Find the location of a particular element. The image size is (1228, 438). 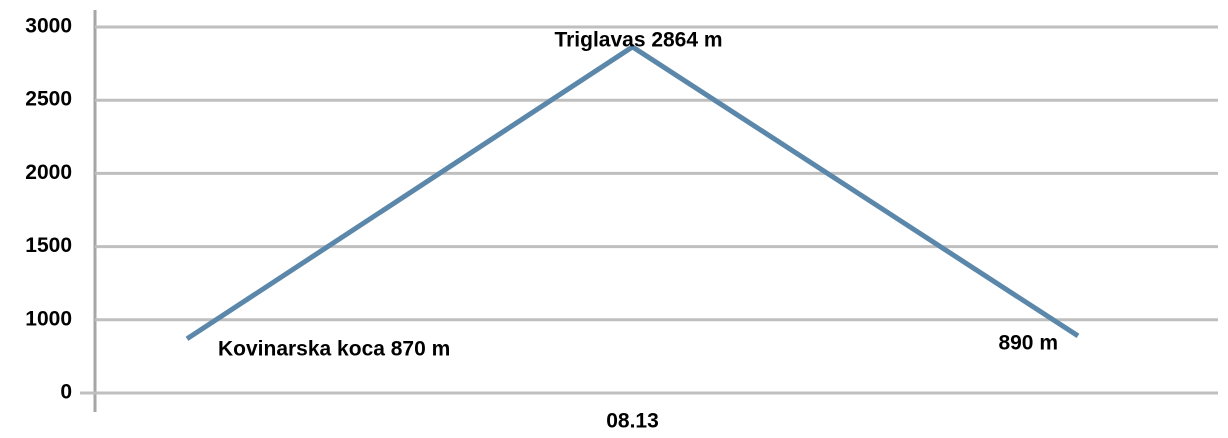

y-tick-label: 1500 is located at coordinates (48, 245).